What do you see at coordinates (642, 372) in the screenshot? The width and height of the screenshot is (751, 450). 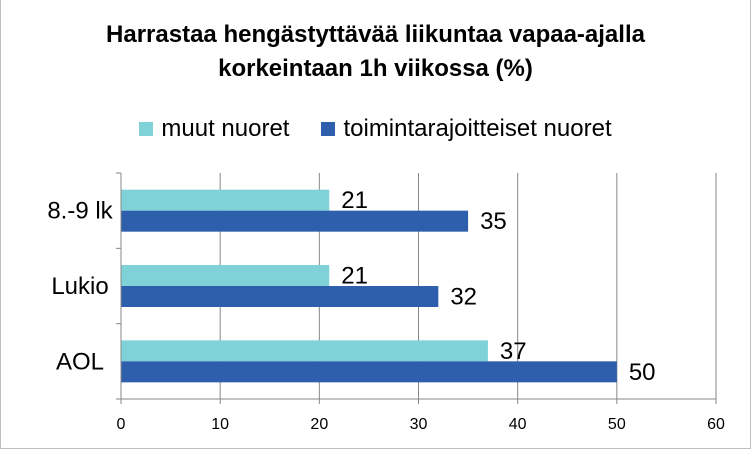 I see `data-label-1-2: 50` at bounding box center [642, 372].